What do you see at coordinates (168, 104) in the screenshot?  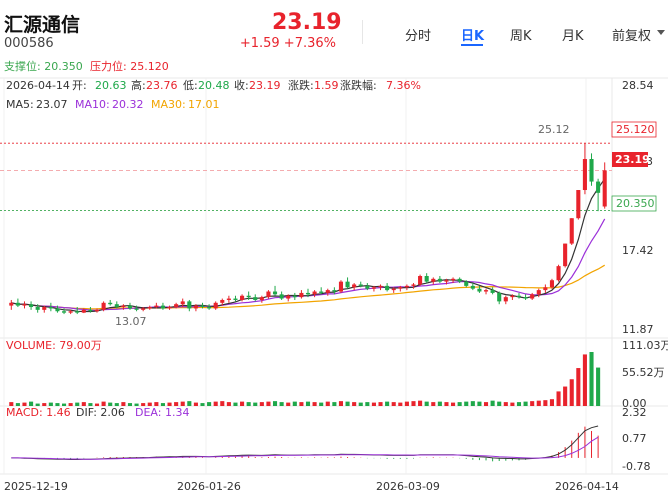 I see `ma30-label: MA30:` at bounding box center [168, 104].